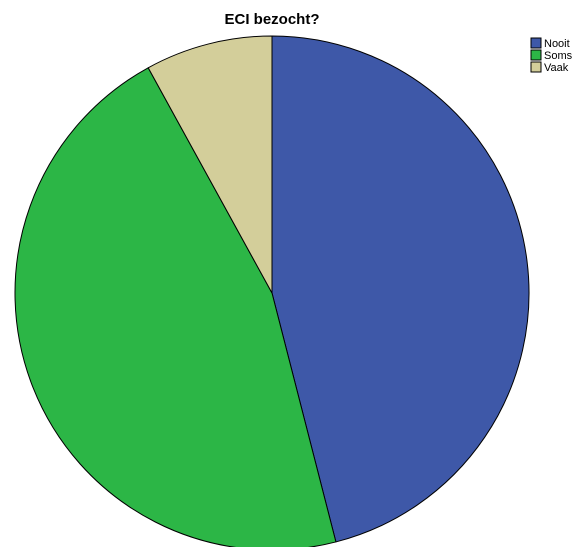 This screenshot has width=576, height=547. I want to click on legend-label-soms: Soms, so click(558, 56).